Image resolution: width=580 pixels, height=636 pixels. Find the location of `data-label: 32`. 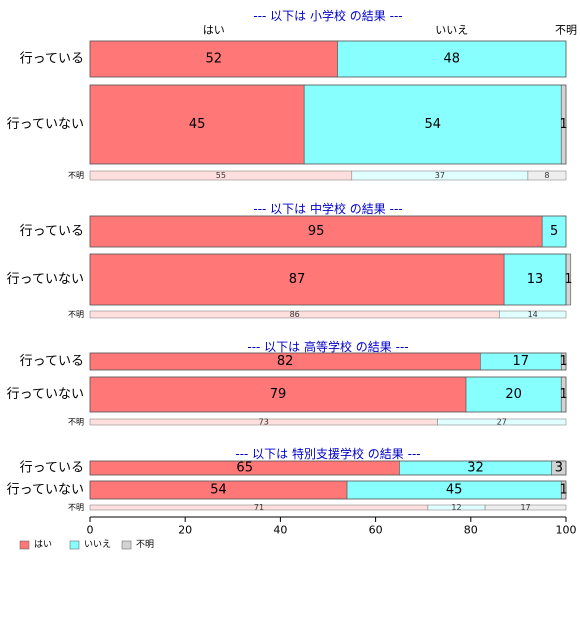

data-label: 32 is located at coordinates (475, 468).